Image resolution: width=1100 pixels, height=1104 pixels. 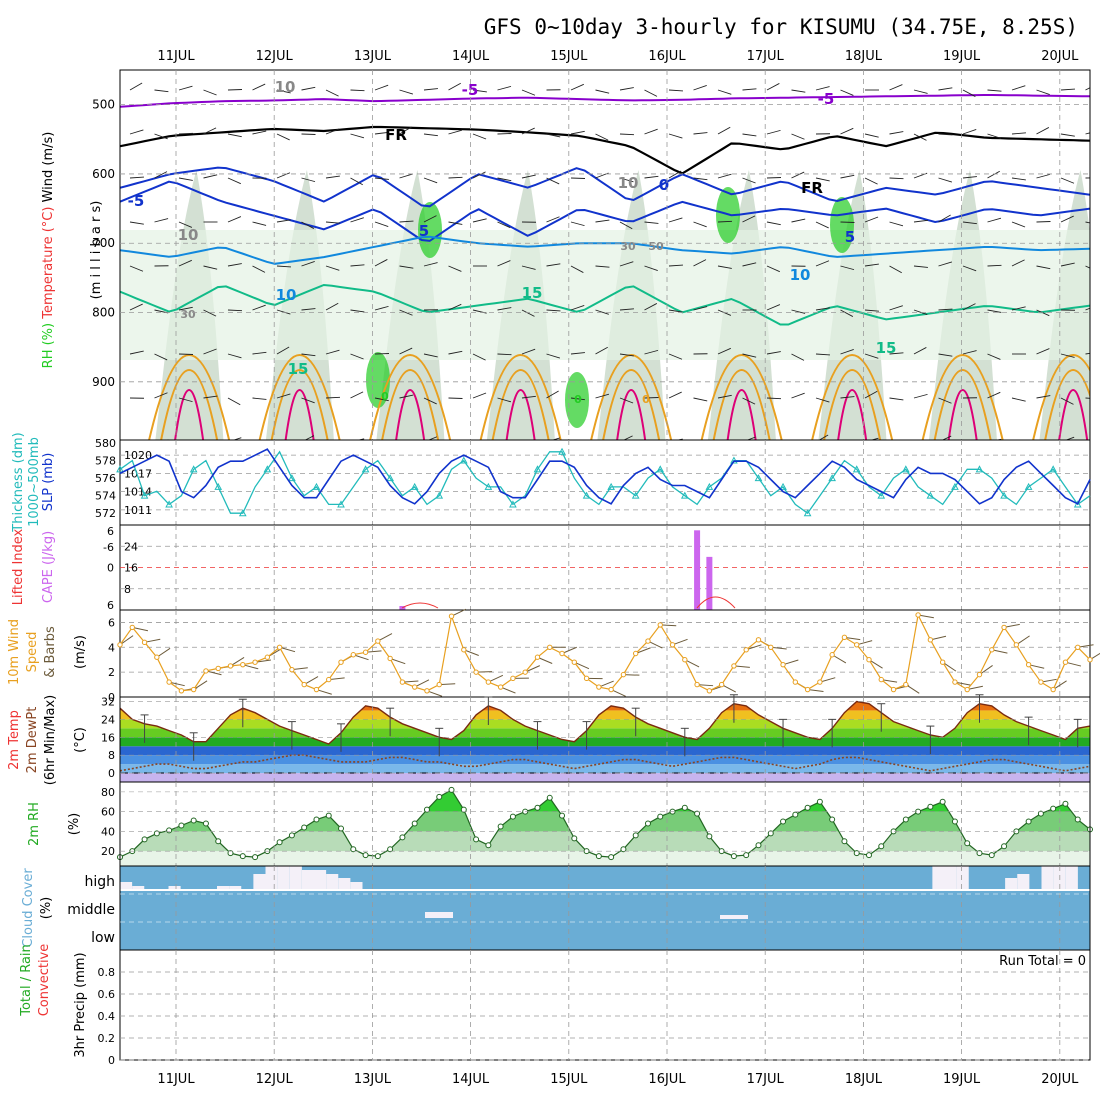 I want to click on minmax-ylabel-part: (6hr Min/Max), so click(x=50, y=740).